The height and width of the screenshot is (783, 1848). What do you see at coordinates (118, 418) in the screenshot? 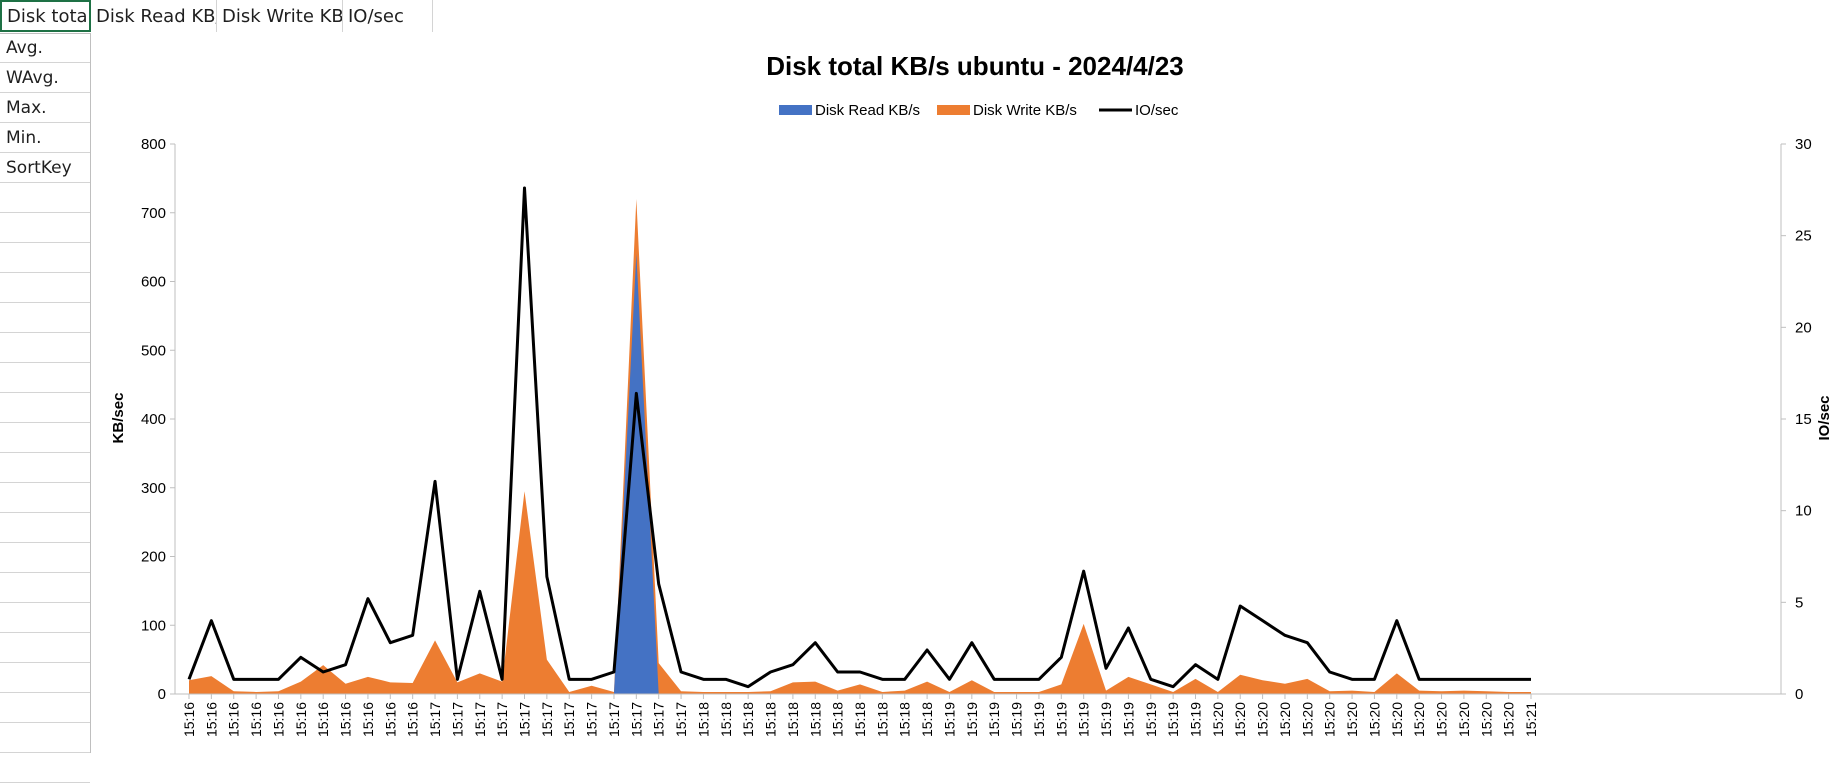
I see `y-axis-label: KB/sec` at bounding box center [118, 418].